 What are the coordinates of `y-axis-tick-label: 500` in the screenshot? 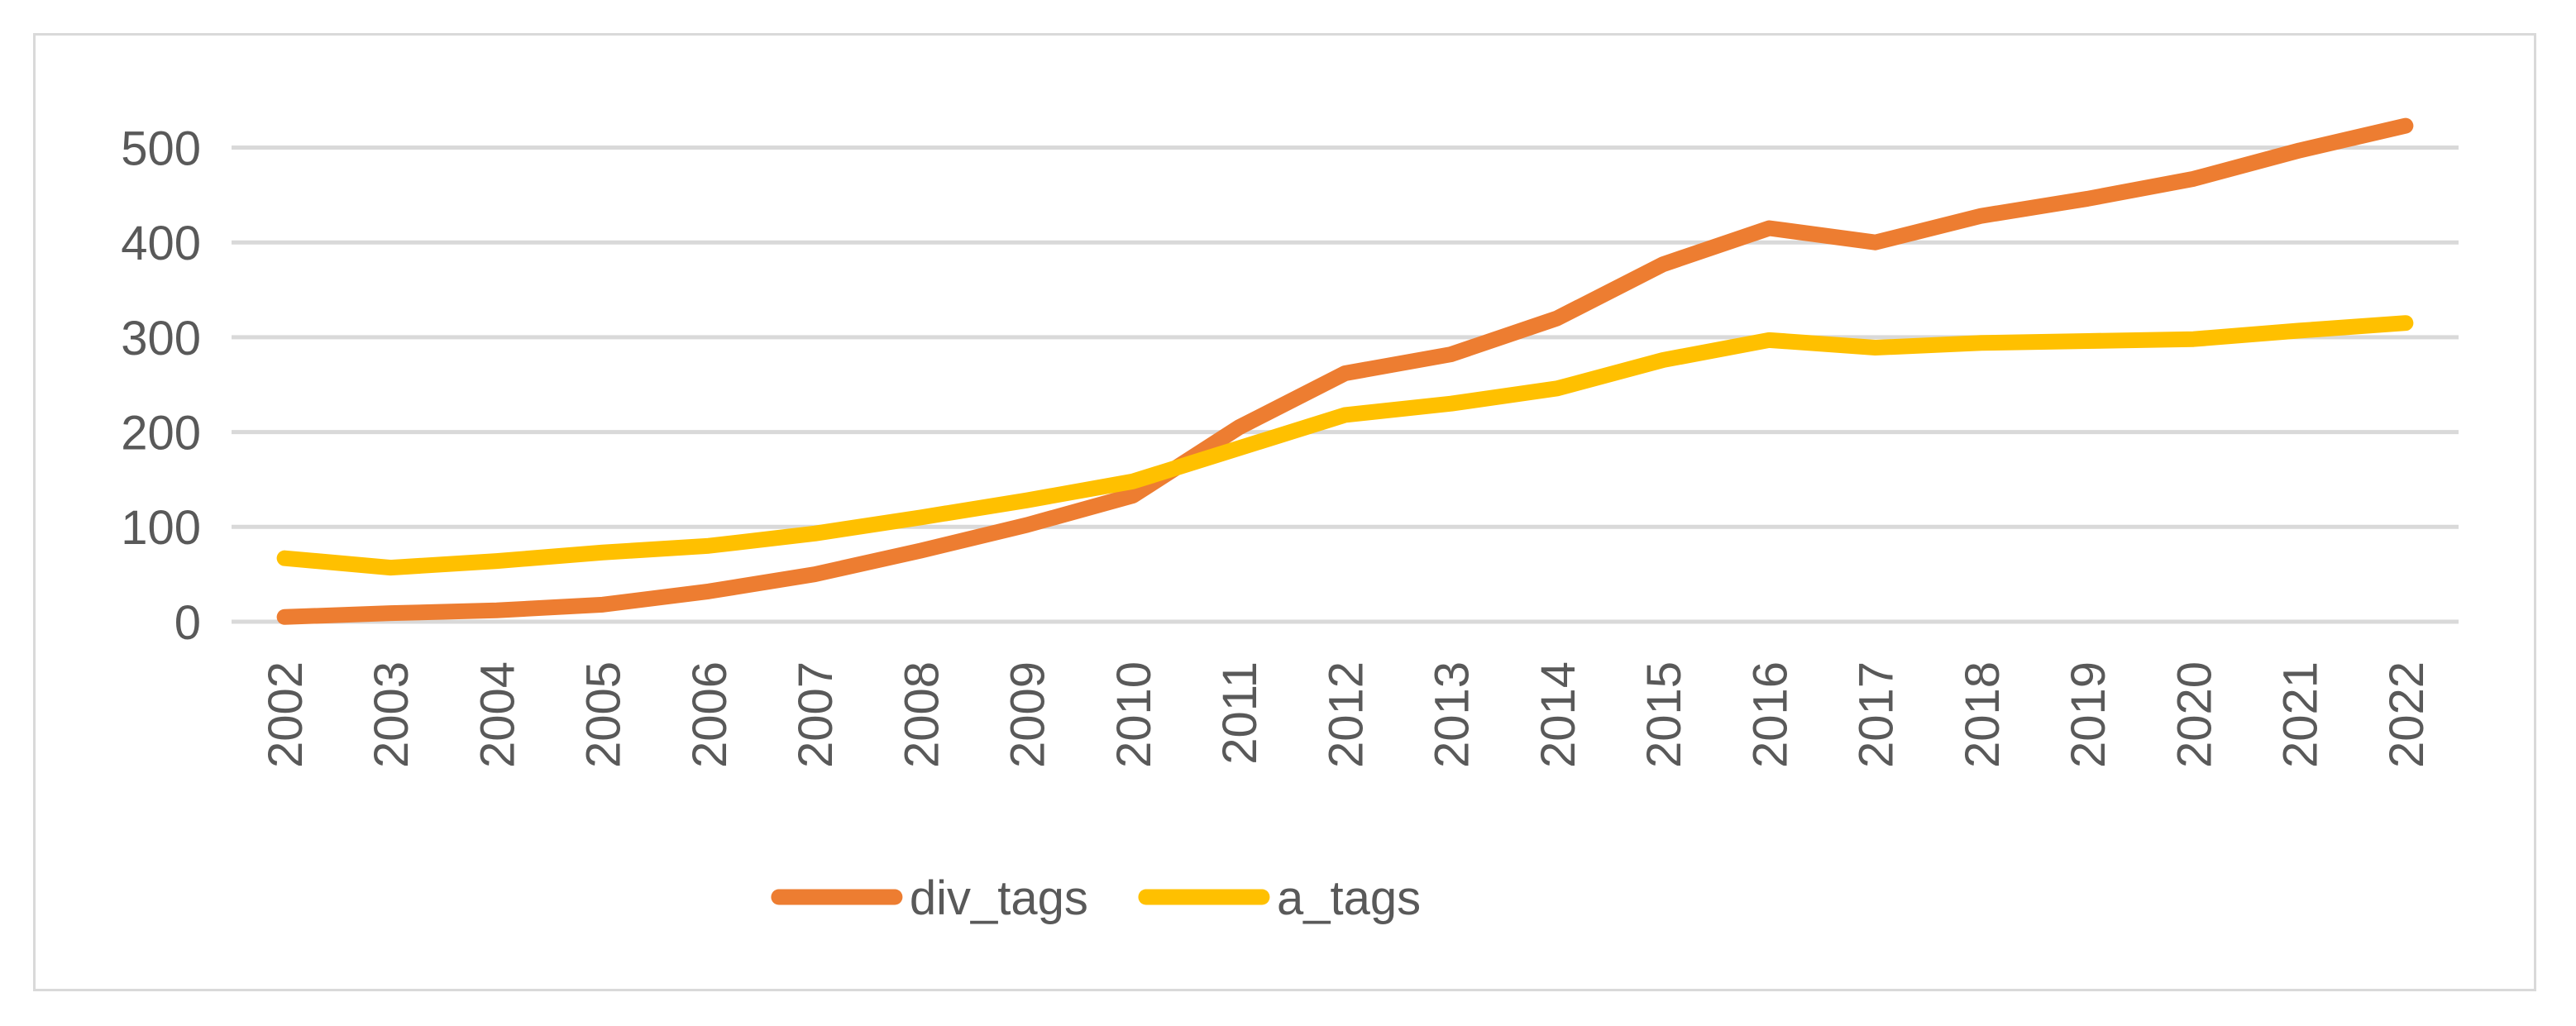 It's located at (161, 148).